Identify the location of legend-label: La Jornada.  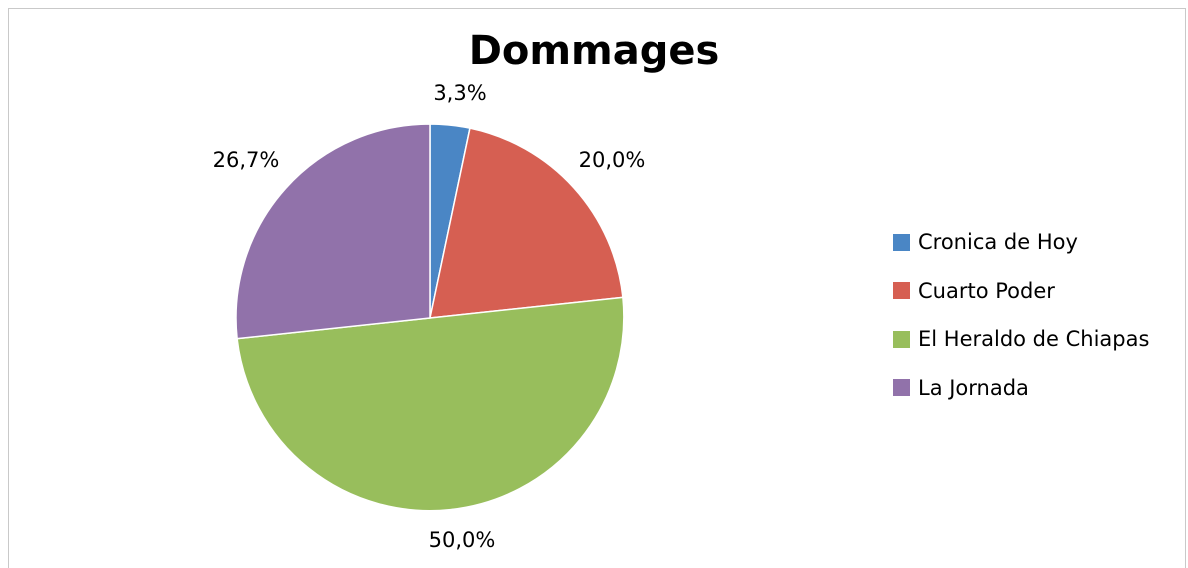
(973, 387).